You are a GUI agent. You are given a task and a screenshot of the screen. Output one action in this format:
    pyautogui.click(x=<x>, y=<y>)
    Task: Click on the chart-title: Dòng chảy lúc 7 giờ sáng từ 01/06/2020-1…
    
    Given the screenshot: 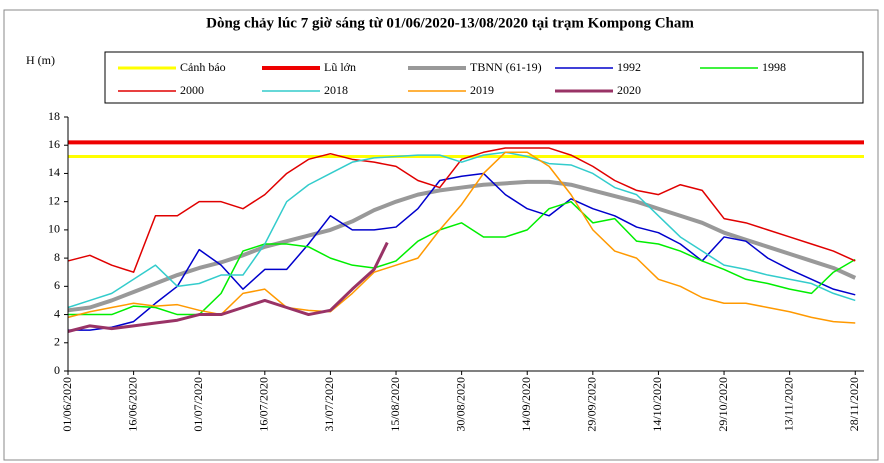 What is the action you would take?
    pyautogui.click(x=450, y=23)
    